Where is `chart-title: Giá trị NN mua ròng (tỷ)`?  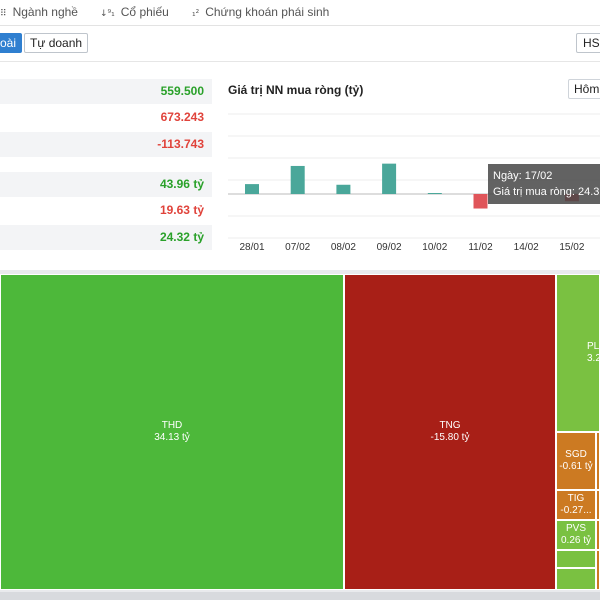 chart-title: Giá trị NN mua ròng (tỷ) is located at coordinates (296, 90).